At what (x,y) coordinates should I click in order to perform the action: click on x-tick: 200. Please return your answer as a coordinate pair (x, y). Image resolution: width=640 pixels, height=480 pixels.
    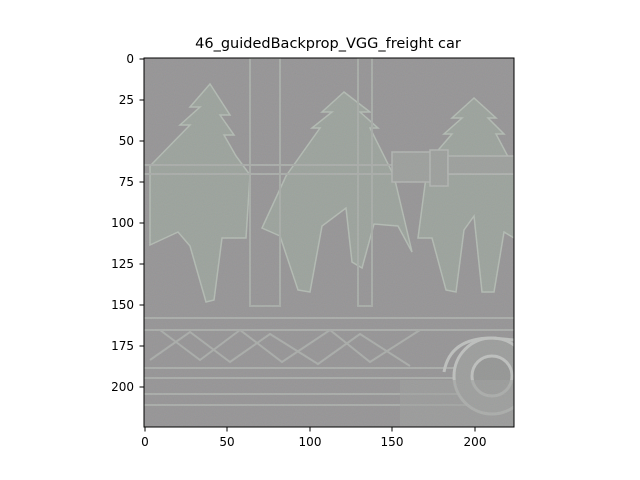
    Looking at the image, I should click on (475, 438).